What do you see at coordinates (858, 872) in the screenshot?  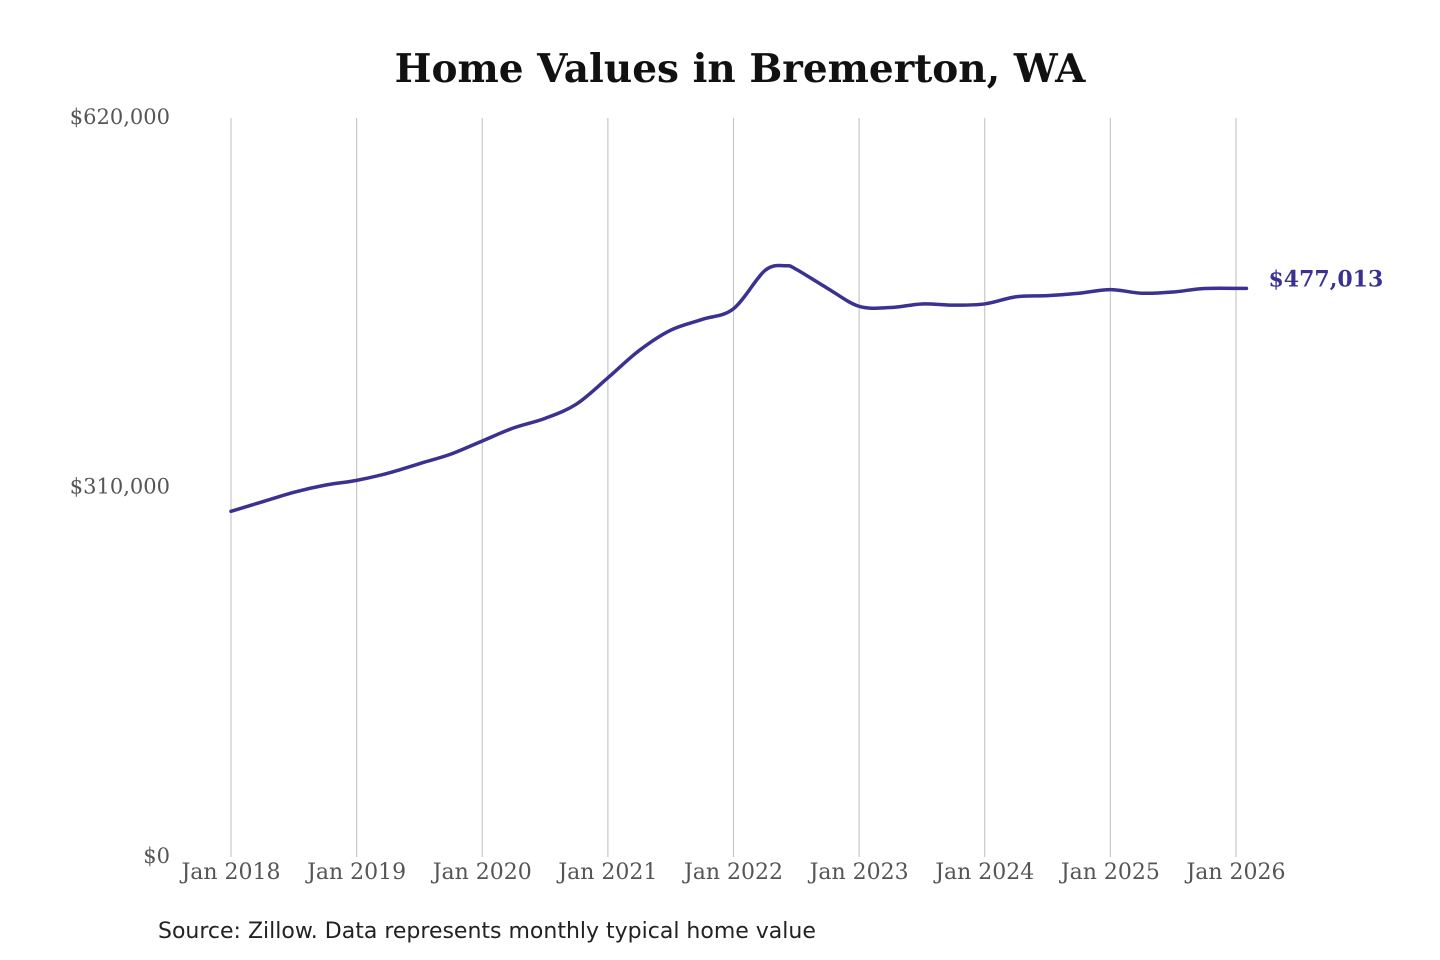 I see `x-tick-label: Jan 2023` at bounding box center [858, 872].